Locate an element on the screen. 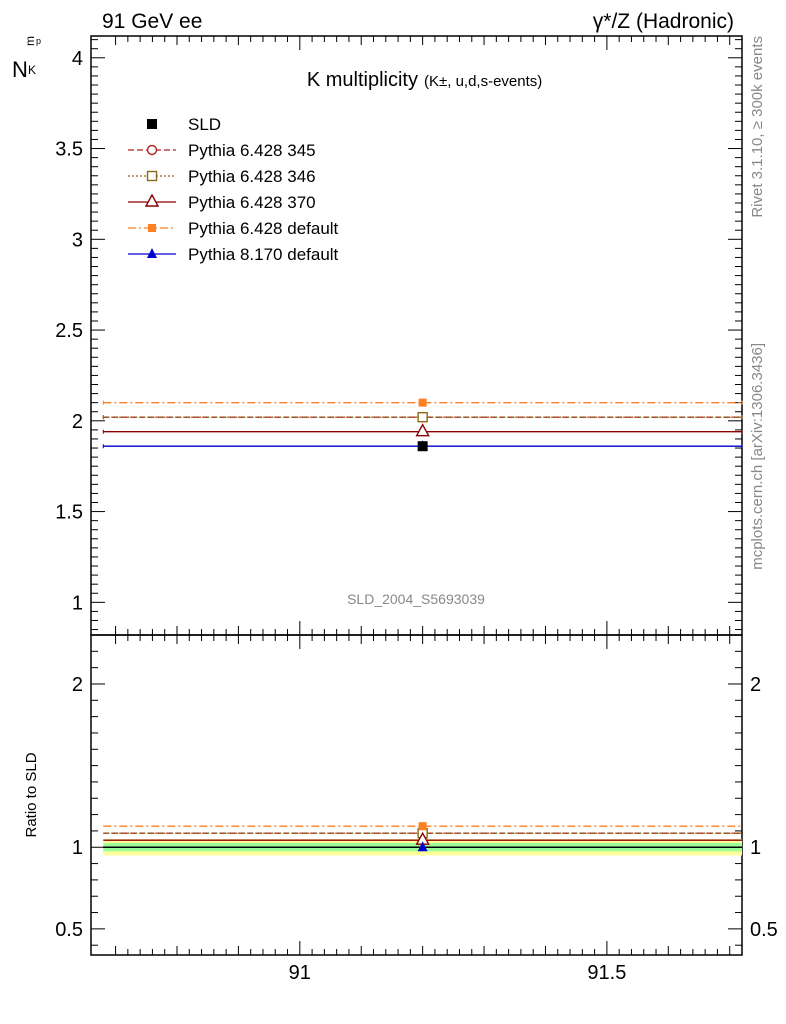 The height and width of the screenshot is (1024, 786). rivet-label: Rivet 3.1.10, ≥ 300k events is located at coordinates (757, 127).